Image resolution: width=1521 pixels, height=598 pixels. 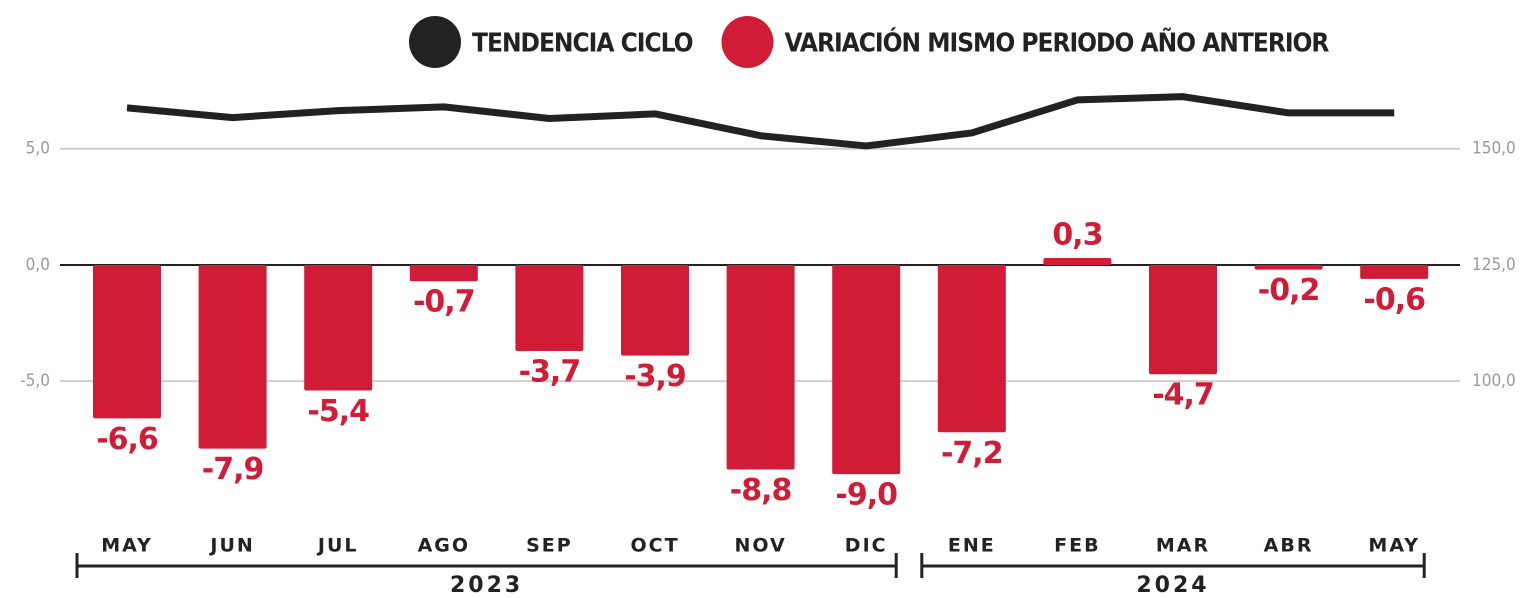 What do you see at coordinates (1183, 395) in the screenshot?
I see `value-label: -4,7` at bounding box center [1183, 395].